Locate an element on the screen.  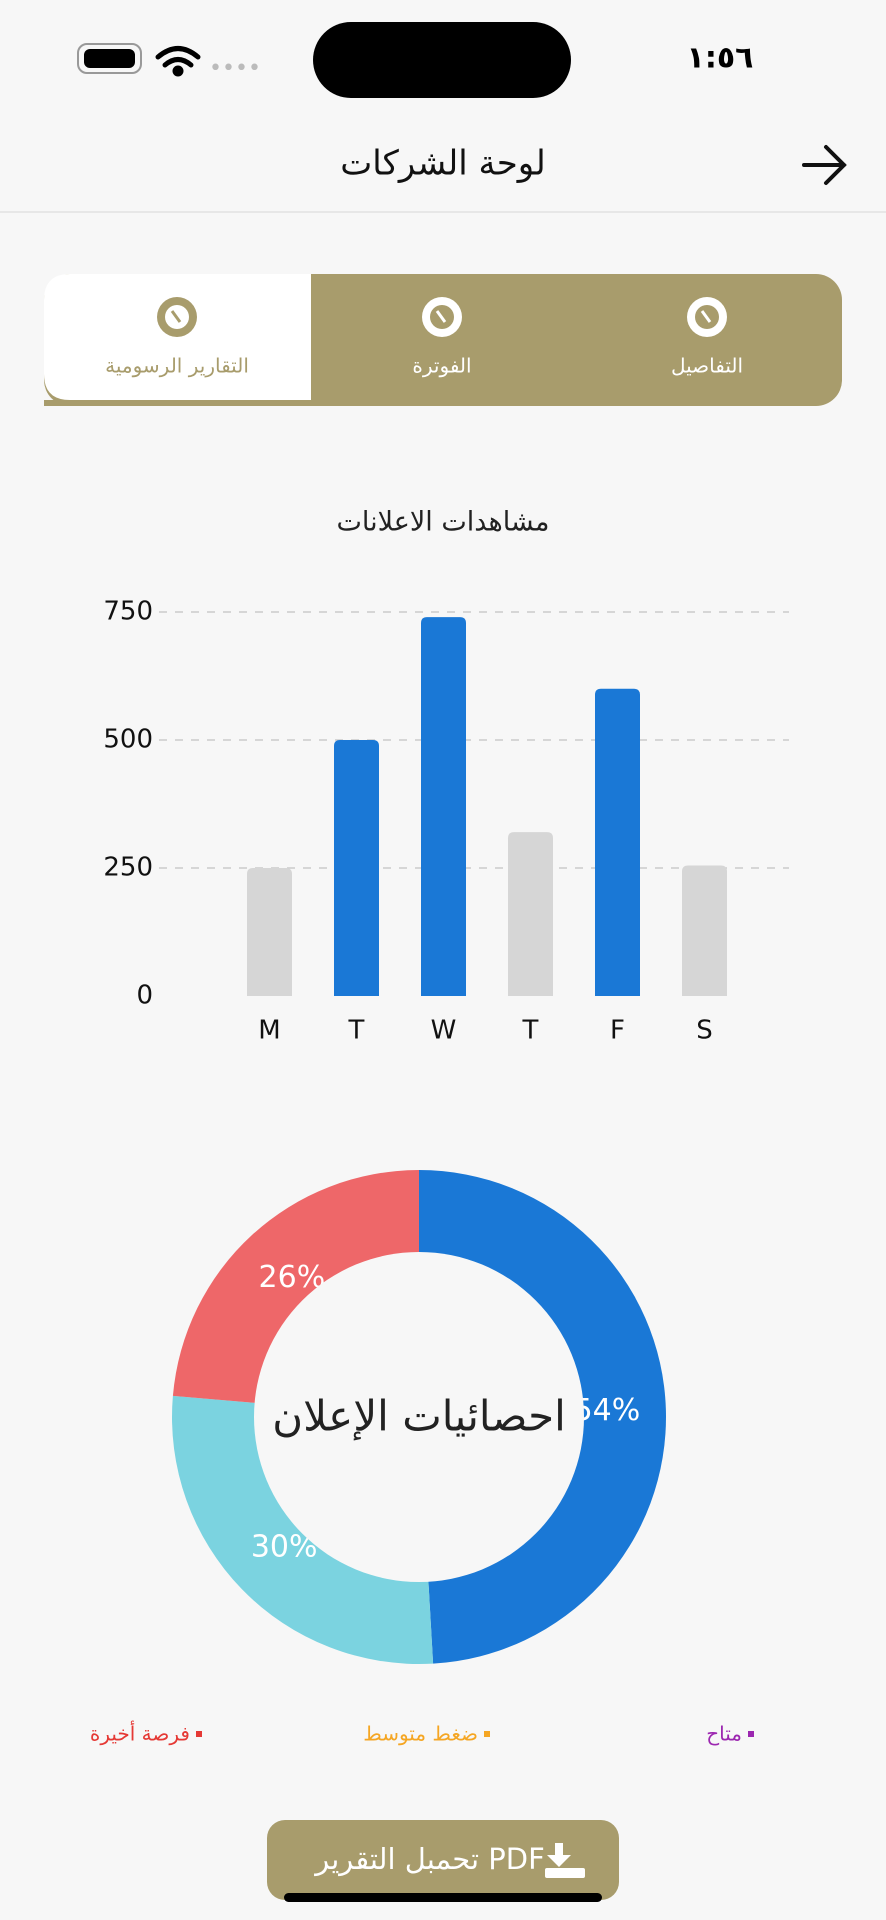
wifi-icon is located at coordinates (178, 61).